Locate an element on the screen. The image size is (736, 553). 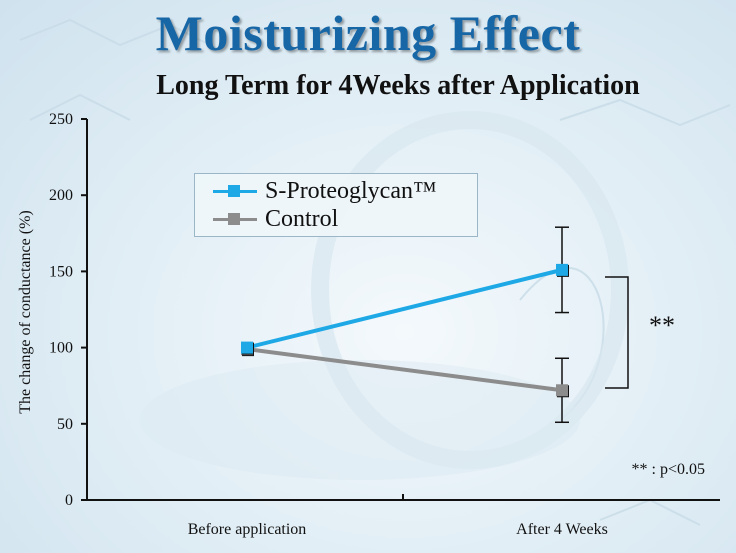
legend-label-control: Control is located at coordinates (302, 219).